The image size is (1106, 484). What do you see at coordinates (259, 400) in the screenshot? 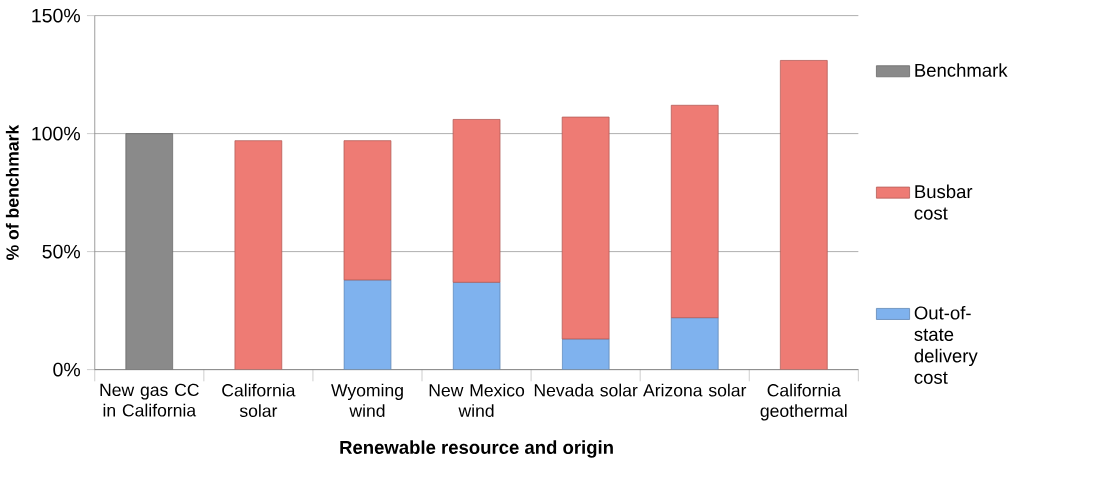
I see `x-tick-label: California solar` at bounding box center [259, 400].